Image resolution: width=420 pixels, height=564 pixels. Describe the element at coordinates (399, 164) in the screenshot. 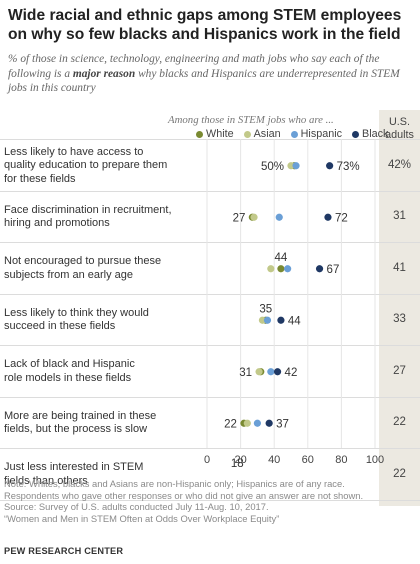

I see `us-adults-value: 42%` at that location.